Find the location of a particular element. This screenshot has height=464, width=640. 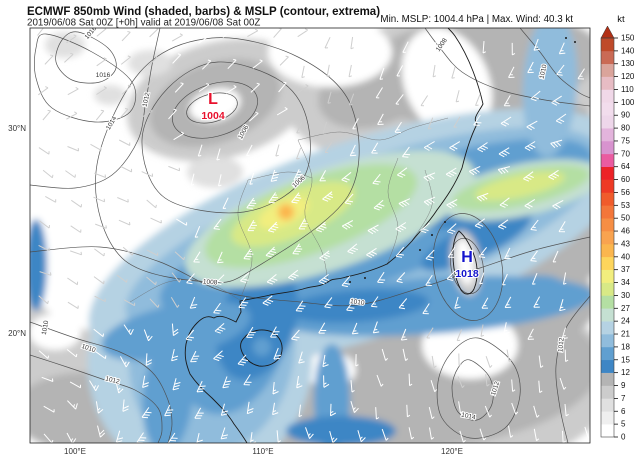

isobar-label: 1014 is located at coordinates (469, 417).